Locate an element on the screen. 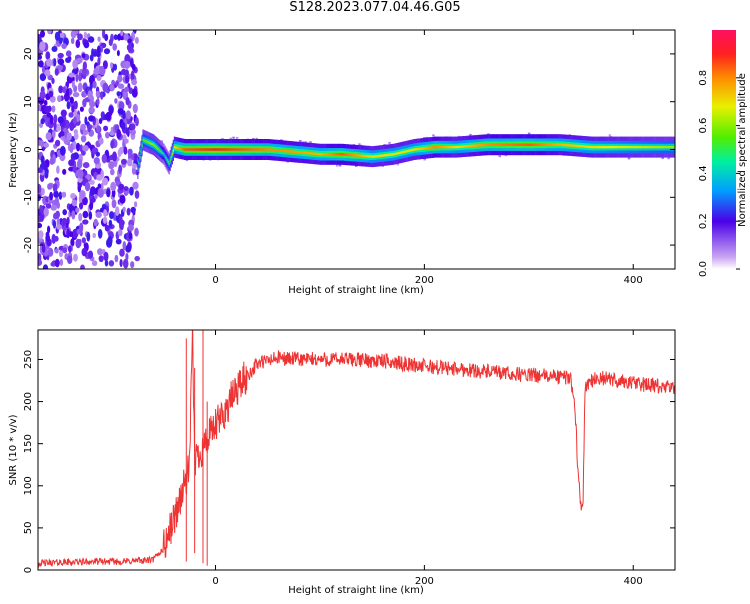 The width and height of the screenshot is (750, 604). colorbar-tick-label: 0.8 is located at coordinates (703, 78).